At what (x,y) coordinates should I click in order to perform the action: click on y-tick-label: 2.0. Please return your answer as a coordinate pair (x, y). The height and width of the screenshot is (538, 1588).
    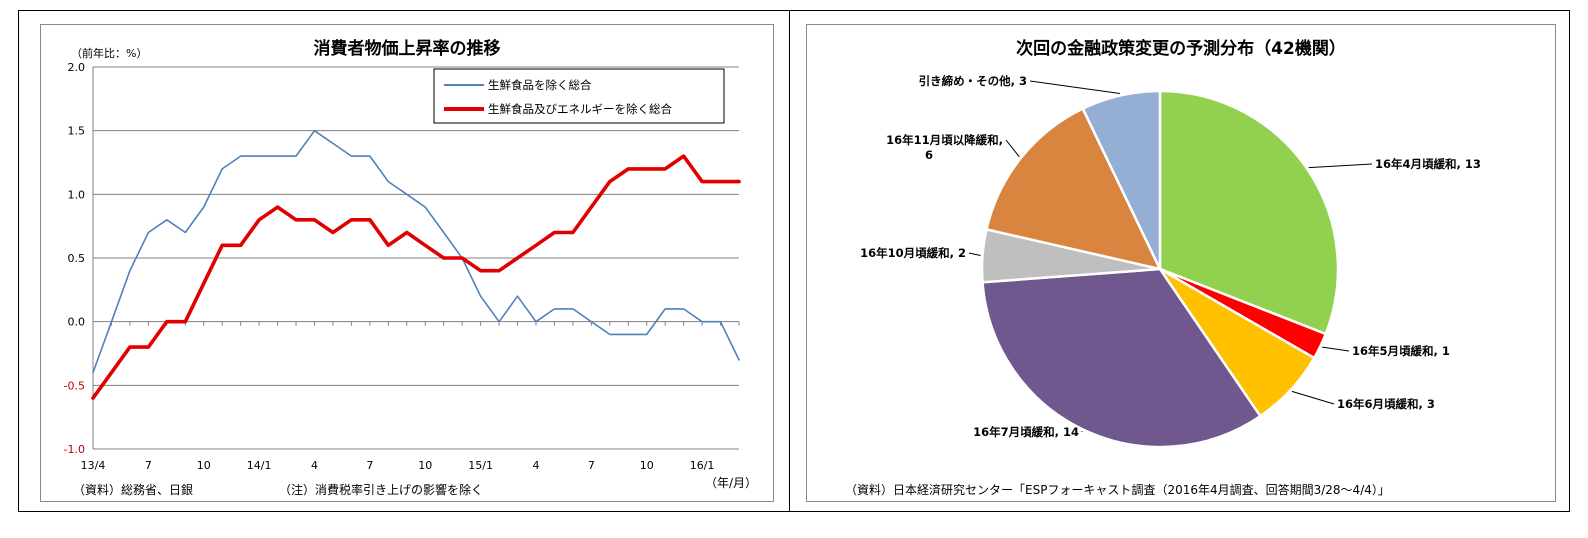
    Looking at the image, I should click on (77, 67).